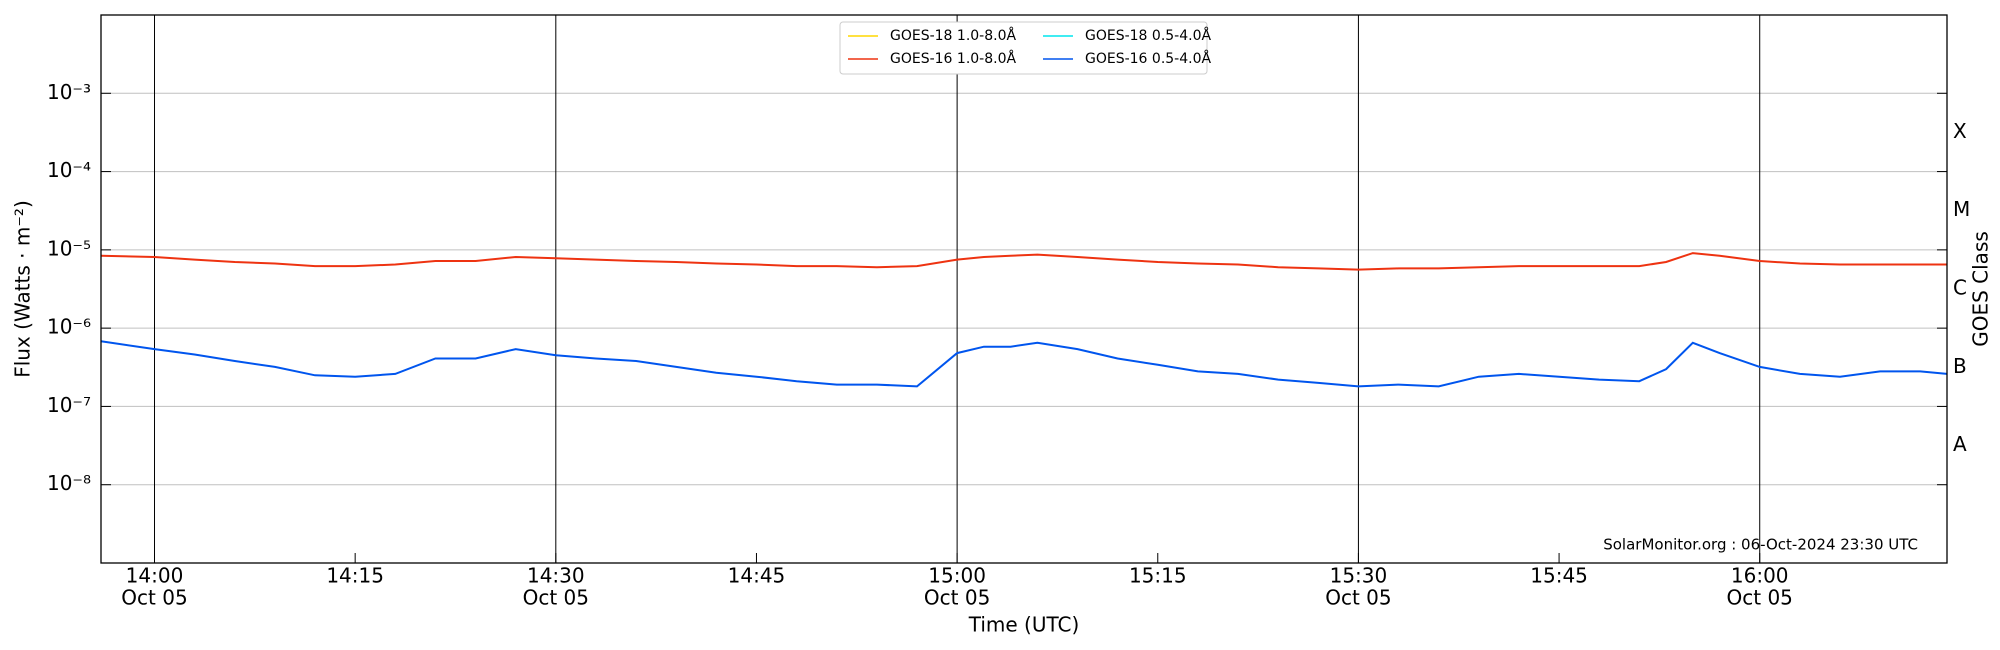  What do you see at coordinates (1148, 58) in the screenshot?
I see `legend-label: GOES-16 0.5-4.0Å` at bounding box center [1148, 58].